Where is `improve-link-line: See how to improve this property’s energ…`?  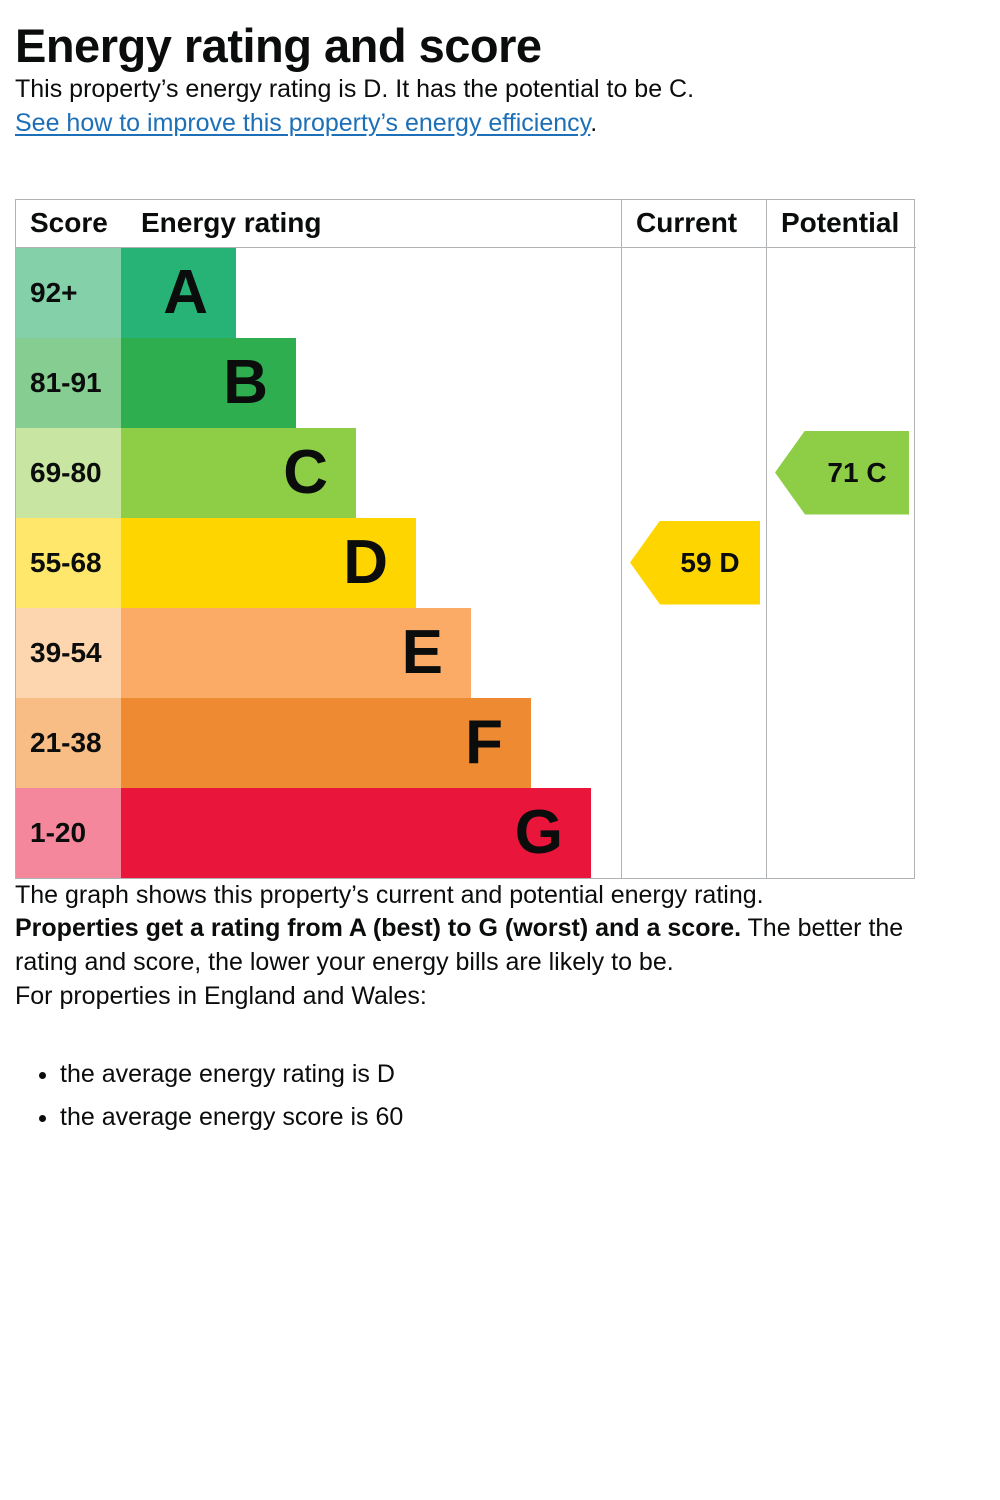 improve-link-line: See how to improve this property’s energ… is located at coordinates (500, 124).